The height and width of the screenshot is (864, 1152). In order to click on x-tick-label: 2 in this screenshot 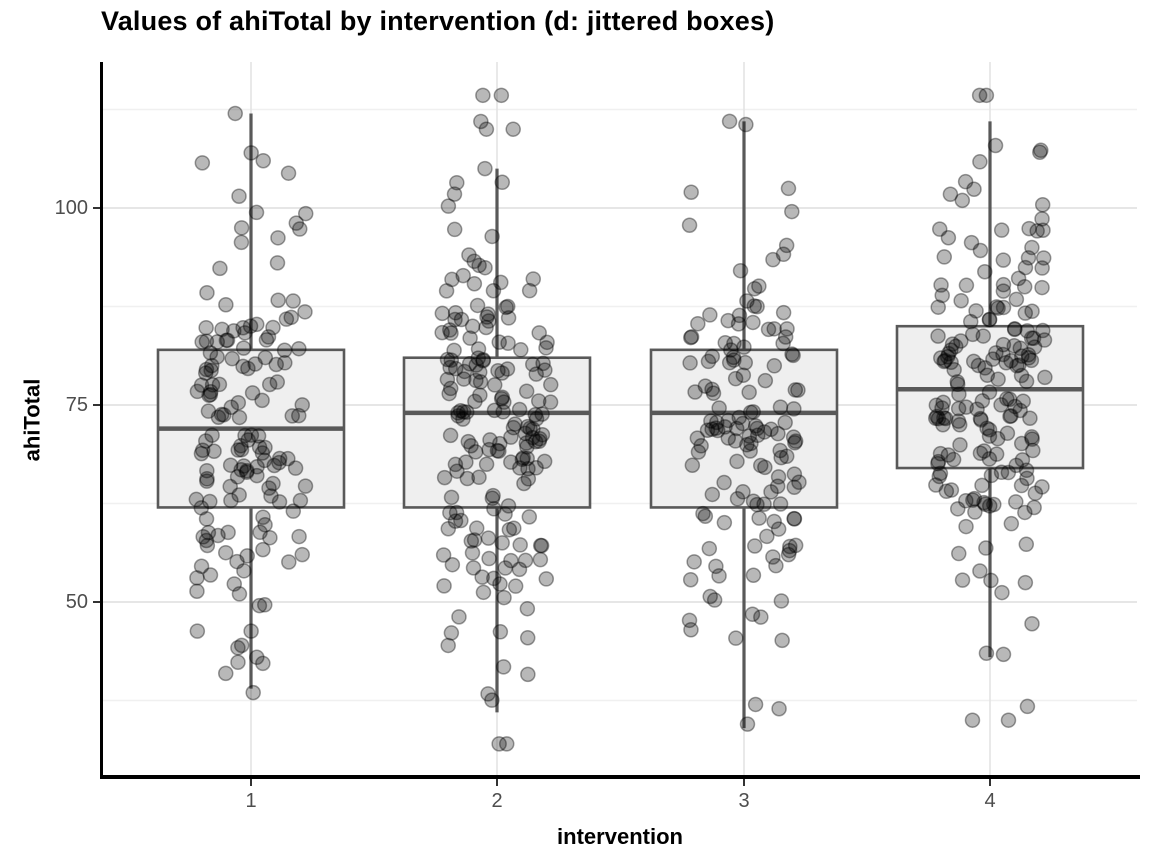, I will do `click(497, 801)`.